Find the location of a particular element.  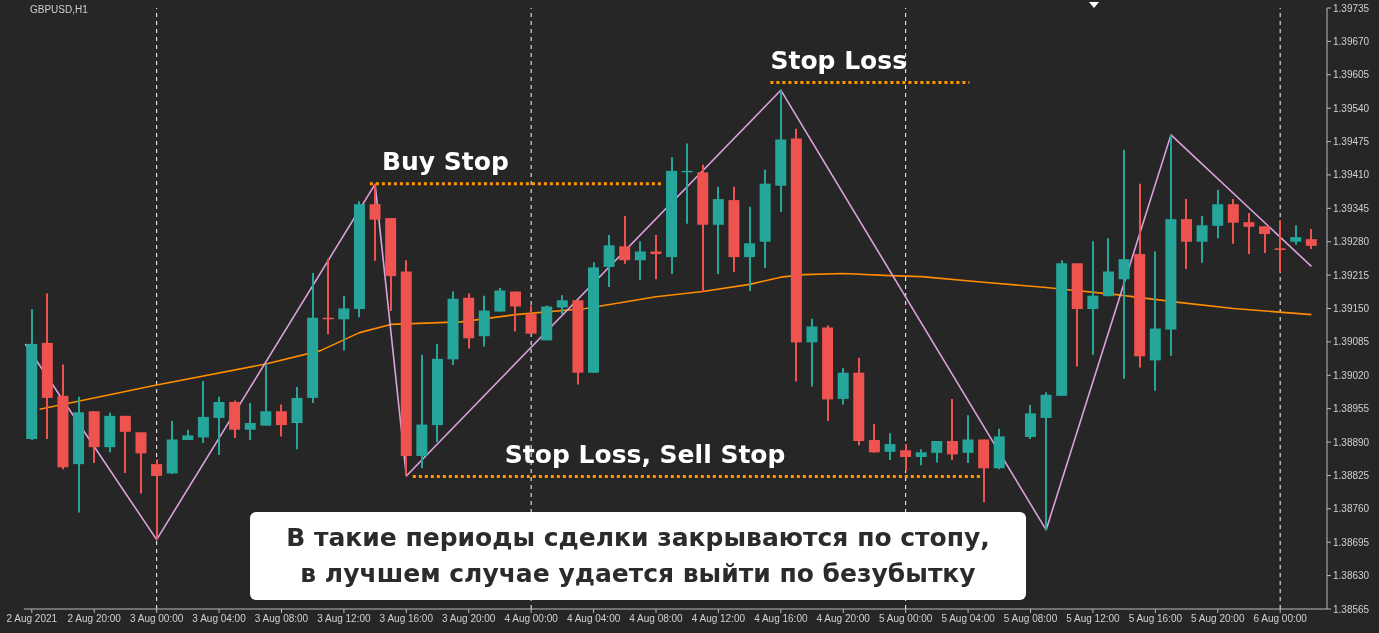

x-tick-label: 4 Aug 00:00 is located at coordinates (531, 619).